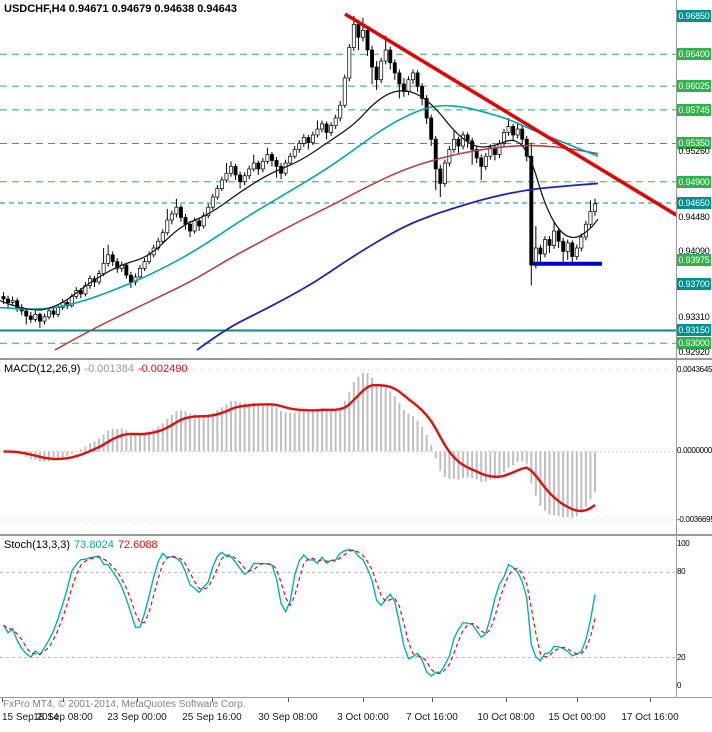  Describe the element at coordinates (63, 717) in the screenshot. I see `time-label: 18 Sep 08:00` at that location.